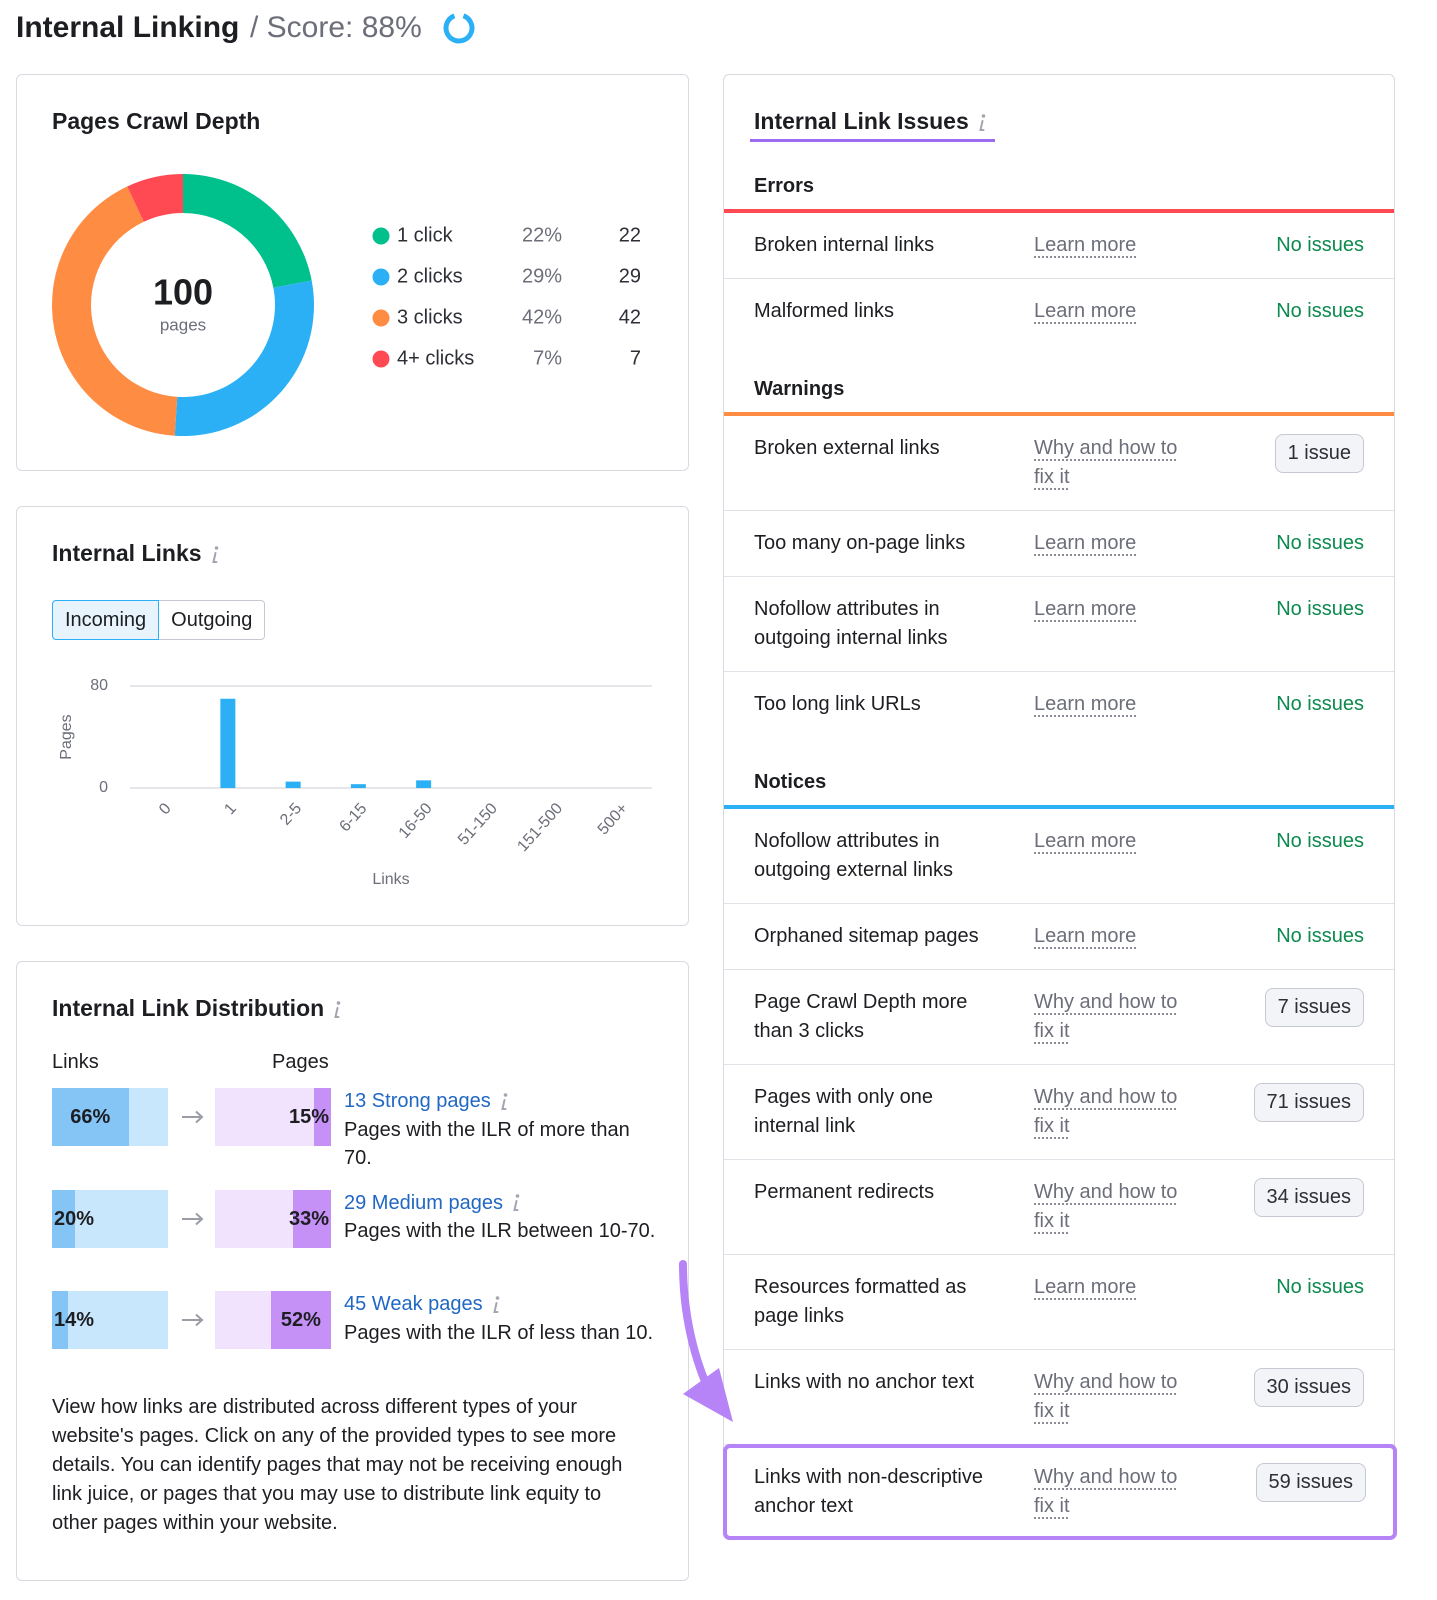 The width and height of the screenshot is (1437, 1600). What do you see at coordinates (110, 1320) in the screenshot?
I see `links-box: 14%` at bounding box center [110, 1320].